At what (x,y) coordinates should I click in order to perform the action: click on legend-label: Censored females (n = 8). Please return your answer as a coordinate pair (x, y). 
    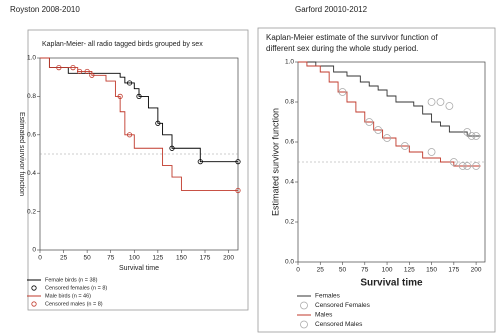
    Looking at the image, I should click on (76, 288).